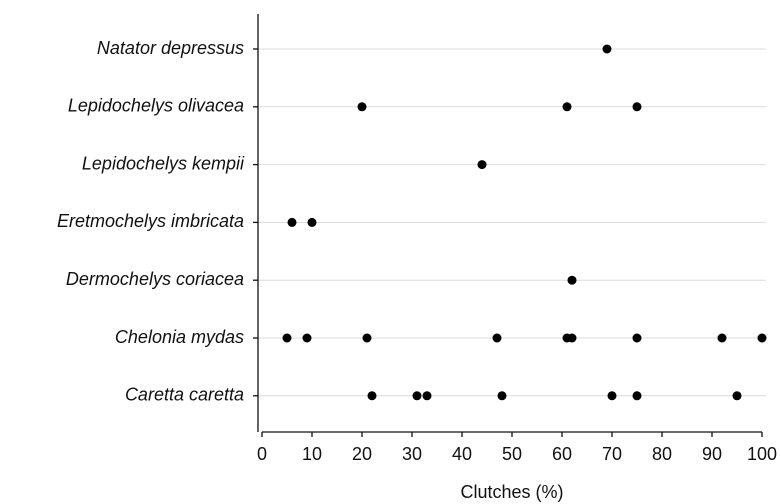 This screenshot has width=781, height=504. I want to click on x-tick-label: 100, so click(762, 454).